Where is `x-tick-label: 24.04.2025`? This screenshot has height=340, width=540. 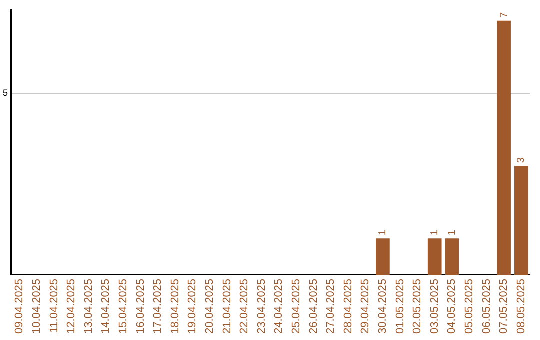
x-tick-label: 24.04.2025 is located at coordinates (279, 306).